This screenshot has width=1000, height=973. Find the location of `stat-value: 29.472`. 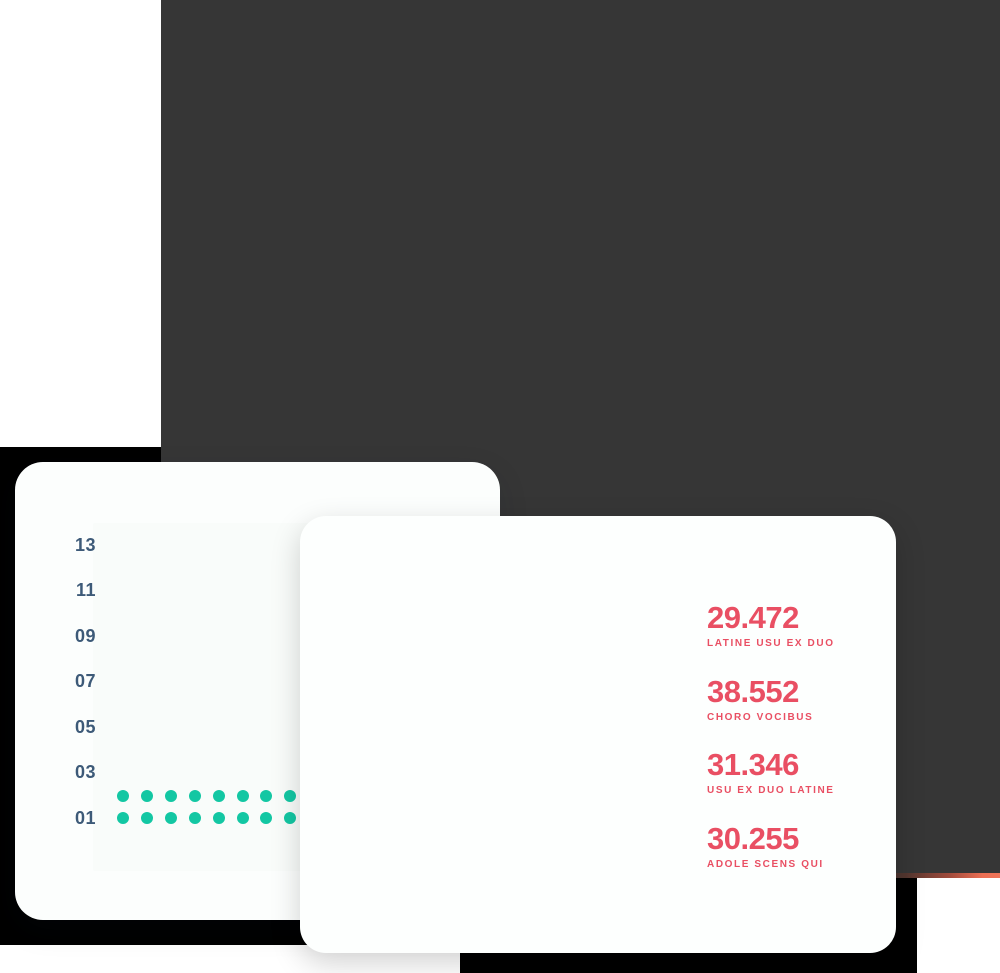

stat-value: 29.472 is located at coordinates (753, 617).